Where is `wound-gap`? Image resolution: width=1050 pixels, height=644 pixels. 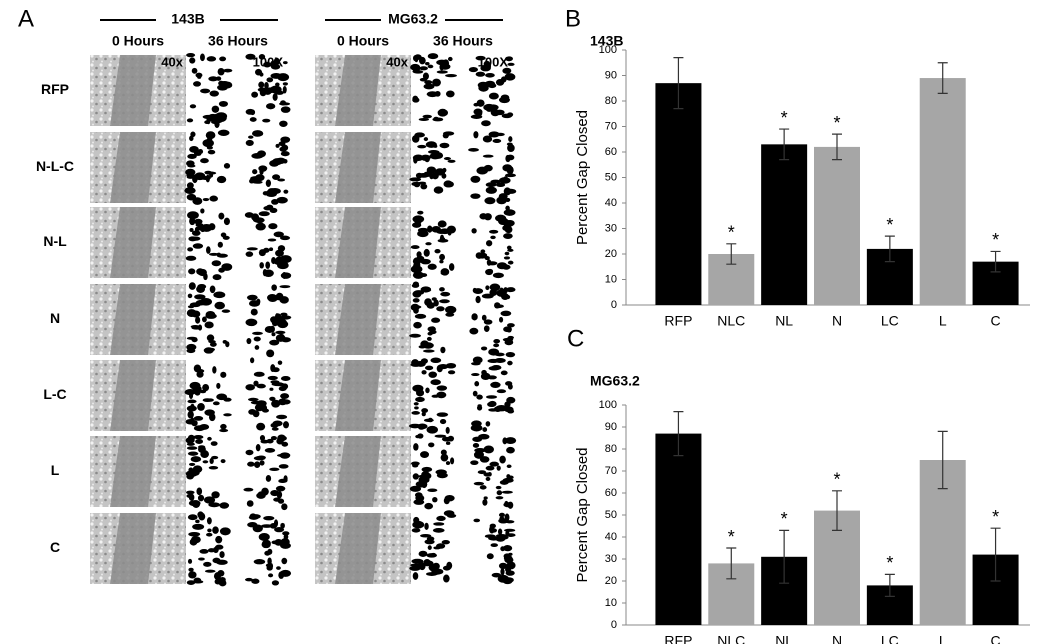
wound-gap is located at coordinates (133, 471).